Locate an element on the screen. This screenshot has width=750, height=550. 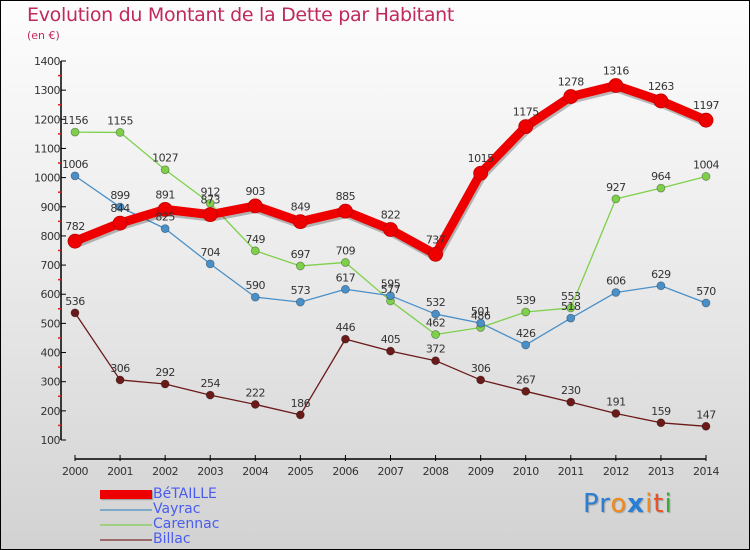
data-label: 709 is located at coordinates (346, 250).